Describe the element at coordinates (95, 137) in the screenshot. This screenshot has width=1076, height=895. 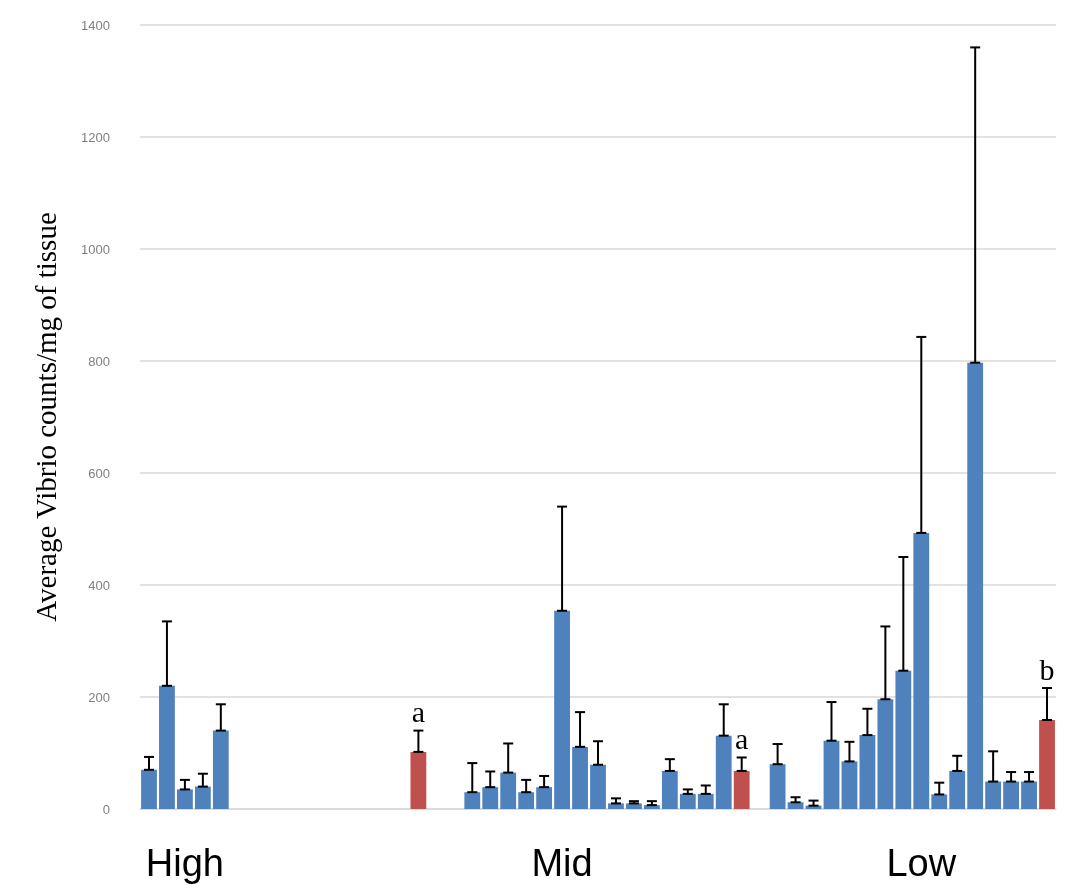
I see `y-tick-label: 1200` at that location.